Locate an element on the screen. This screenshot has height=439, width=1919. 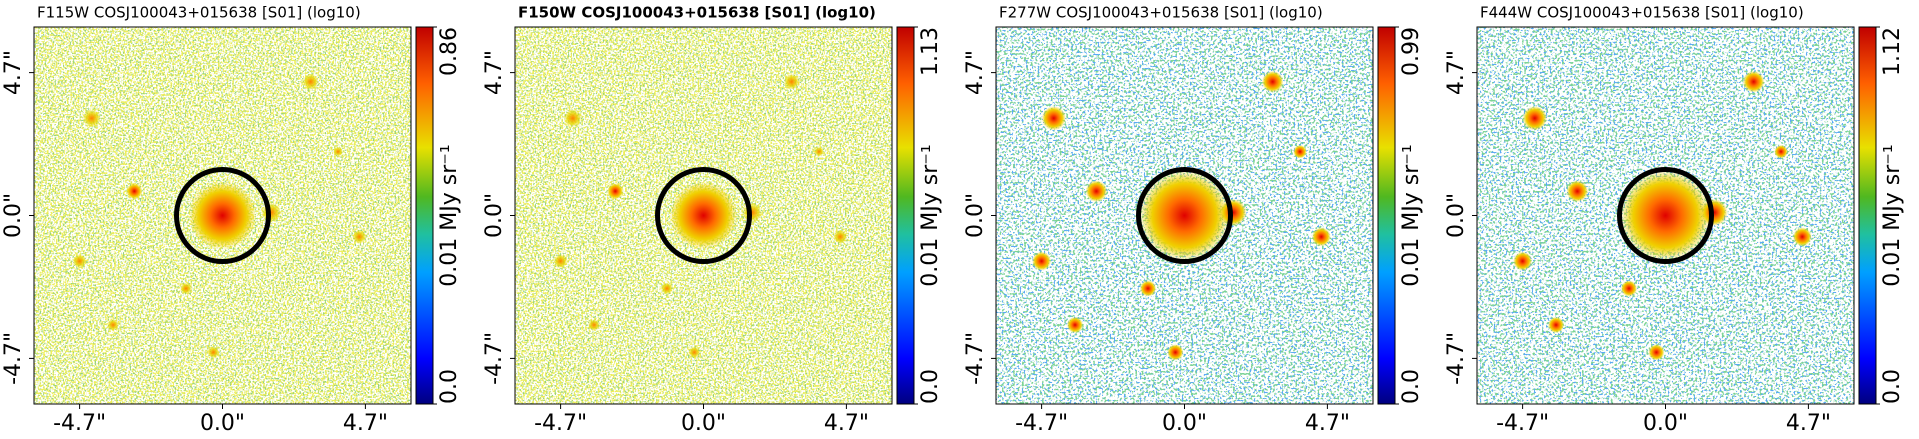
colorbar-tick-label: 1.12 is located at coordinates (1892, 51).